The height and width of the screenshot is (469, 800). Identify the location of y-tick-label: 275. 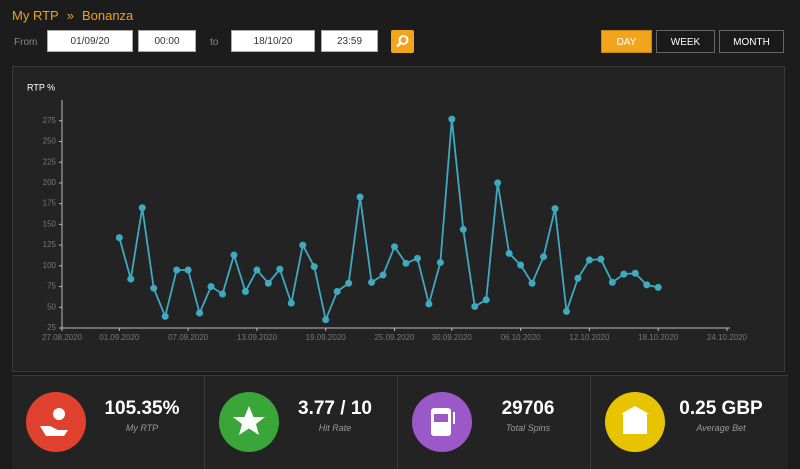
(50, 120).